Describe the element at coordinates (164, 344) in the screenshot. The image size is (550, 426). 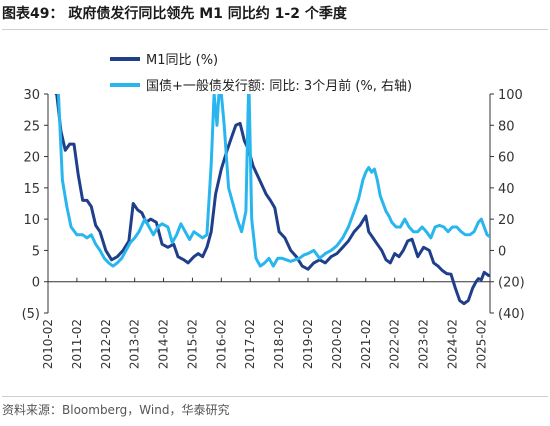
I see `x-axis-tick-label: 2014-02` at that location.